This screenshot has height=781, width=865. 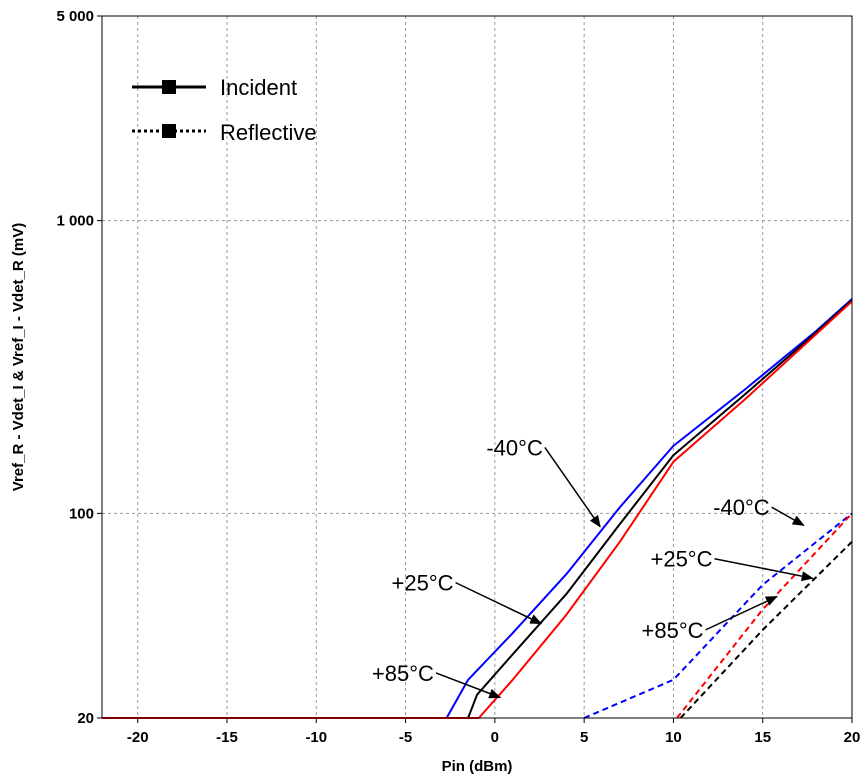 What do you see at coordinates (852, 737) in the screenshot?
I see `x-tick-label: 20` at bounding box center [852, 737].